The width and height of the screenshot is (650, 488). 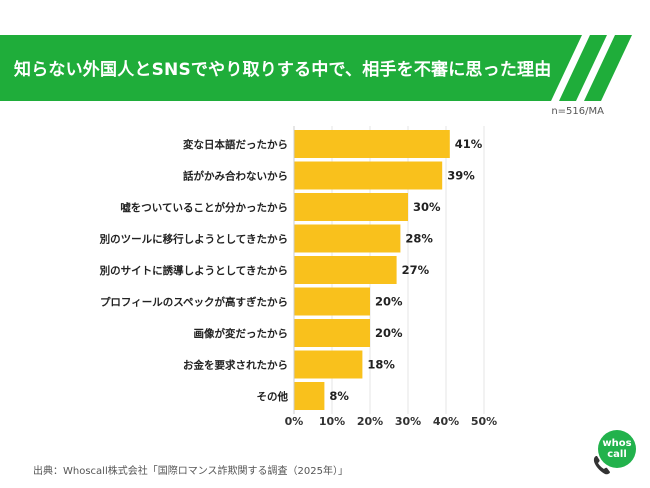 What do you see at coordinates (461, 176) in the screenshot?
I see `data-label: 39%` at bounding box center [461, 176].